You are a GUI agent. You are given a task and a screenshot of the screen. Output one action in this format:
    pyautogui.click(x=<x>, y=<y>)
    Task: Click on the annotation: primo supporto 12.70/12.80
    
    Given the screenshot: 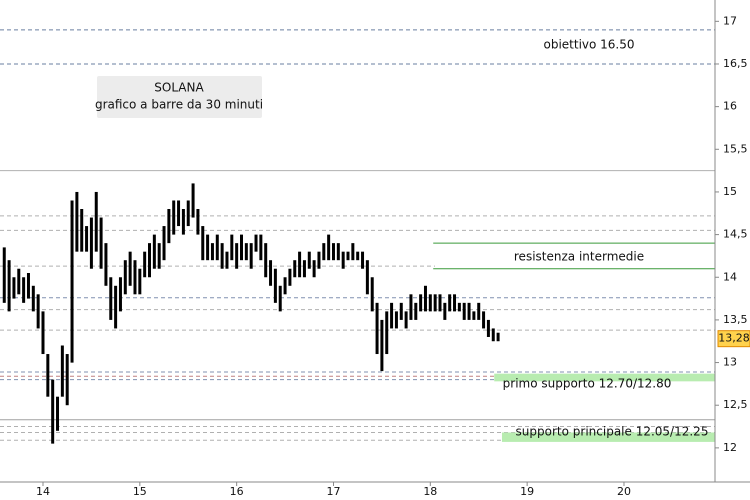 What is the action you would take?
    pyautogui.click(x=587, y=384)
    